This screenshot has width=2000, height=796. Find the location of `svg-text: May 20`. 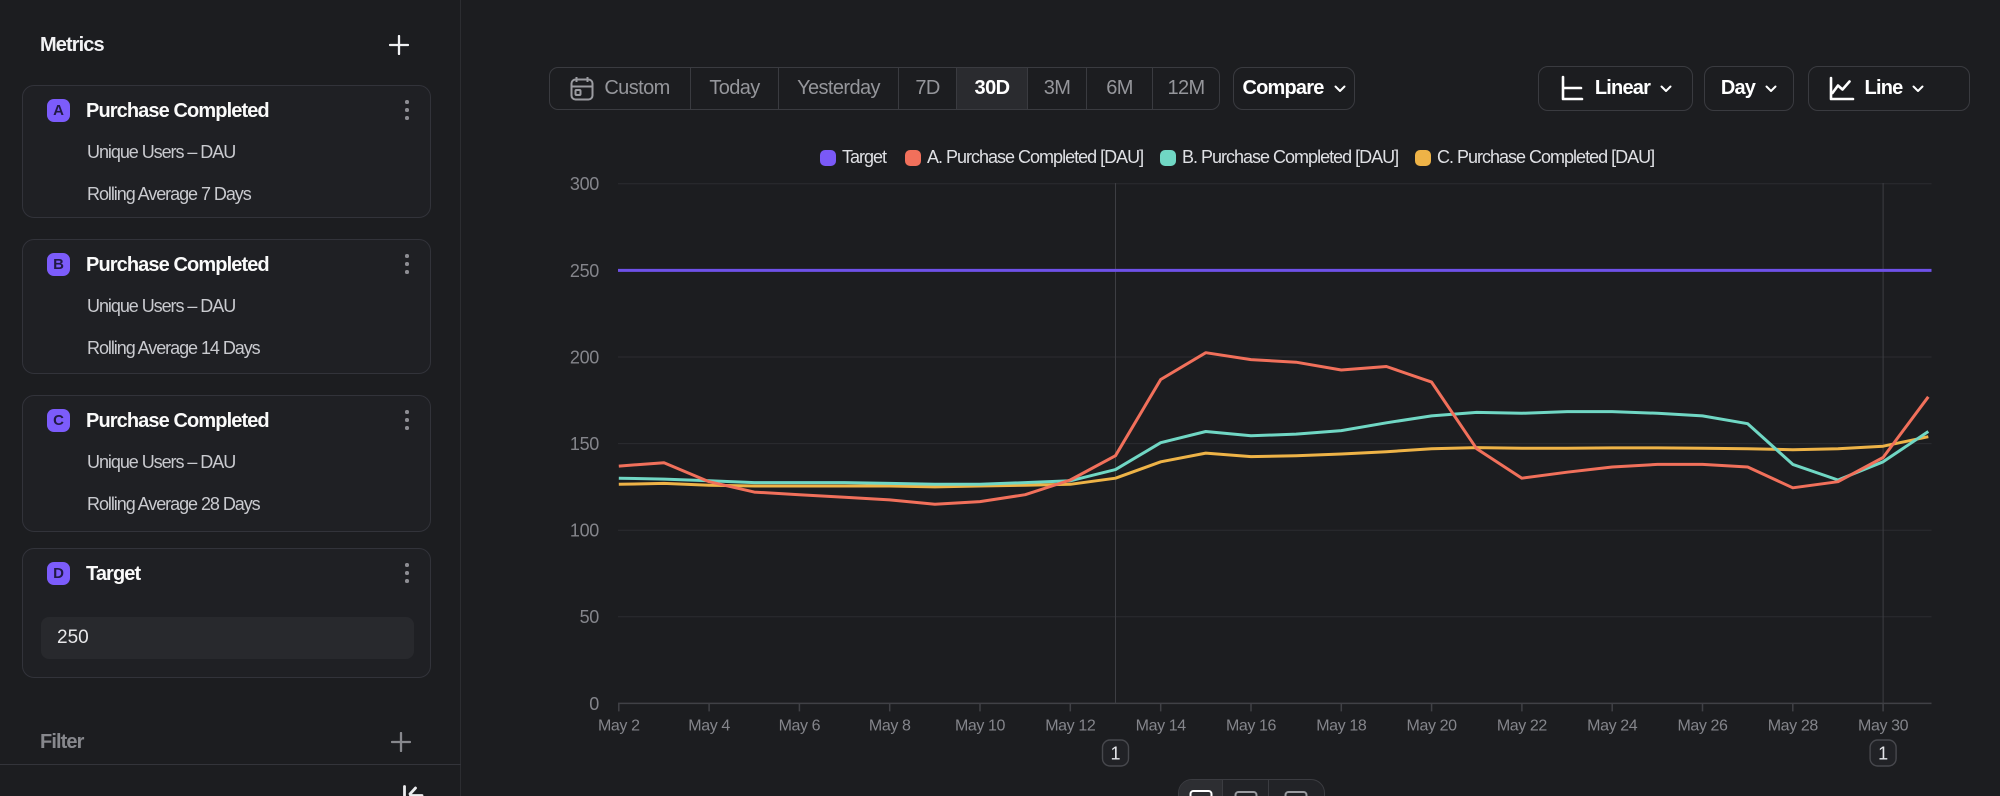

svg-text: May 20 is located at coordinates (1432, 726).